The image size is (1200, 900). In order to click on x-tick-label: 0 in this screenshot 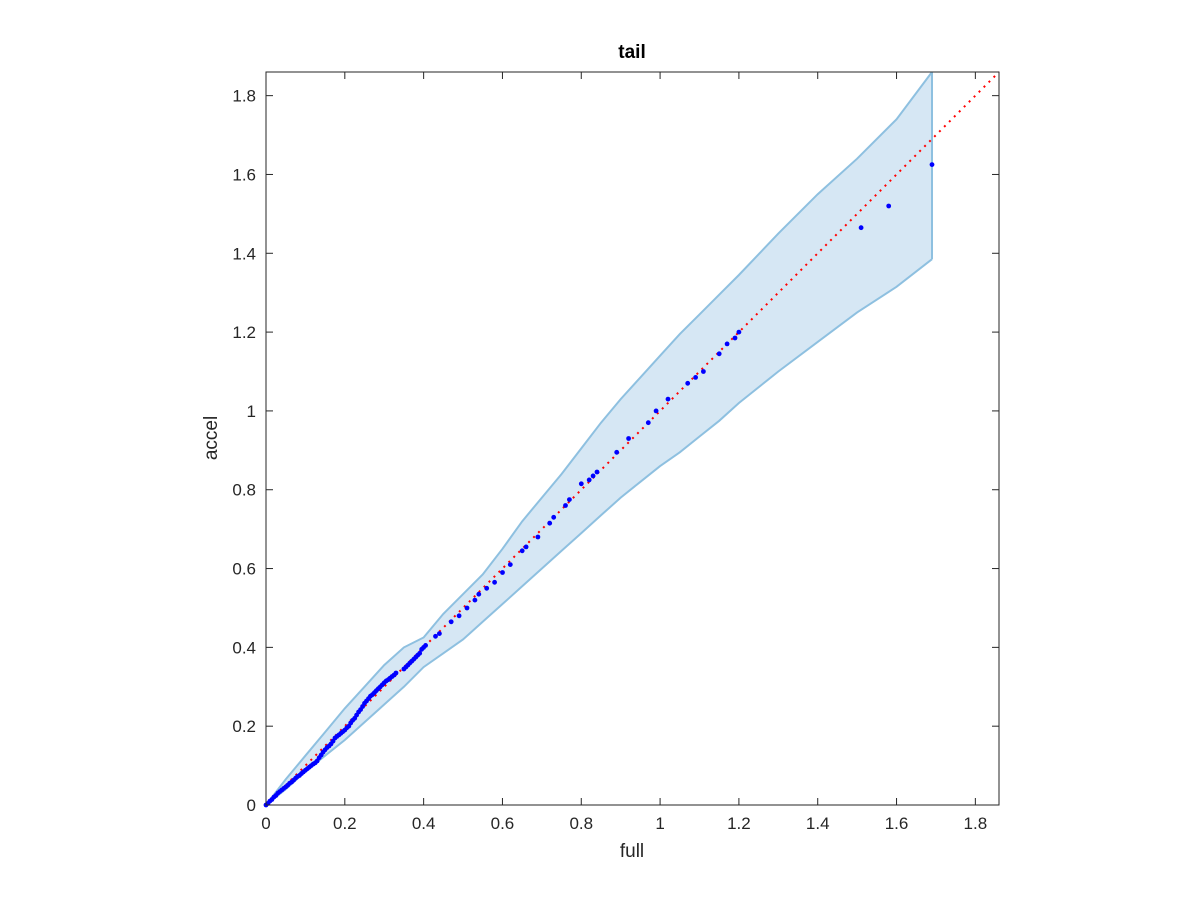, I will do `click(265, 823)`.